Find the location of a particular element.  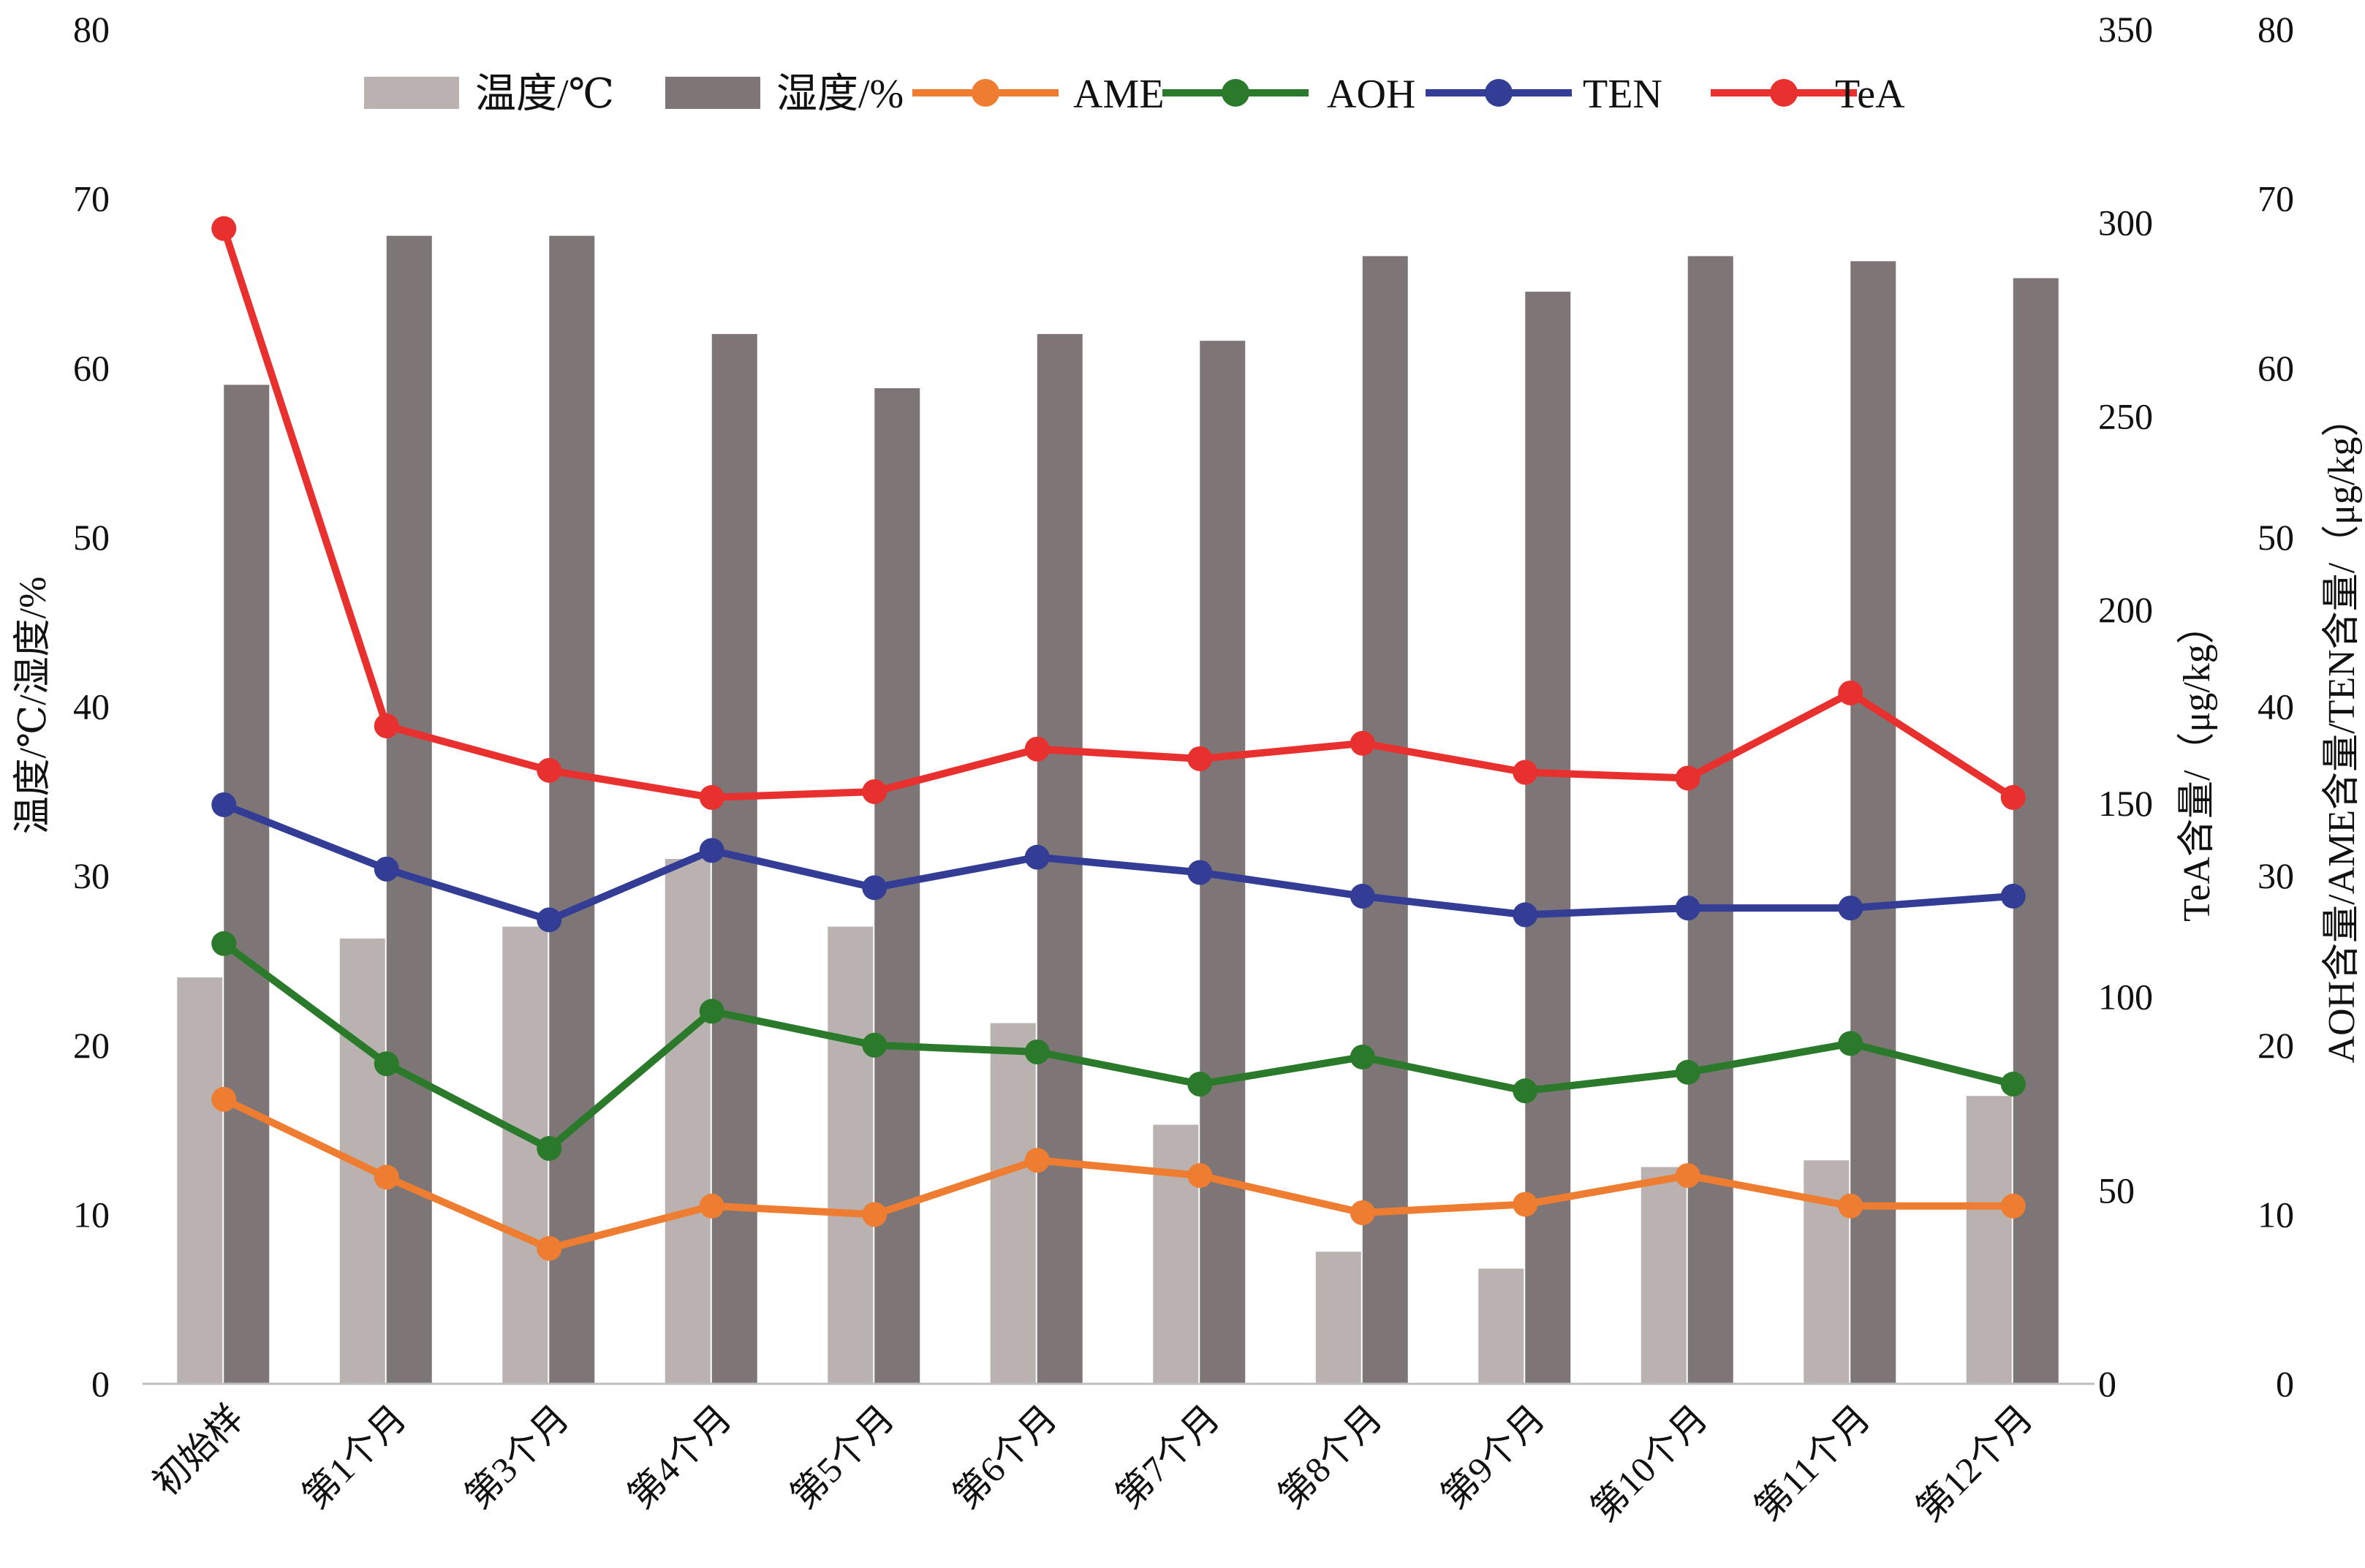

right1-axis-title: TeA含量/（μg/kg） is located at coordinates (2197, 764).